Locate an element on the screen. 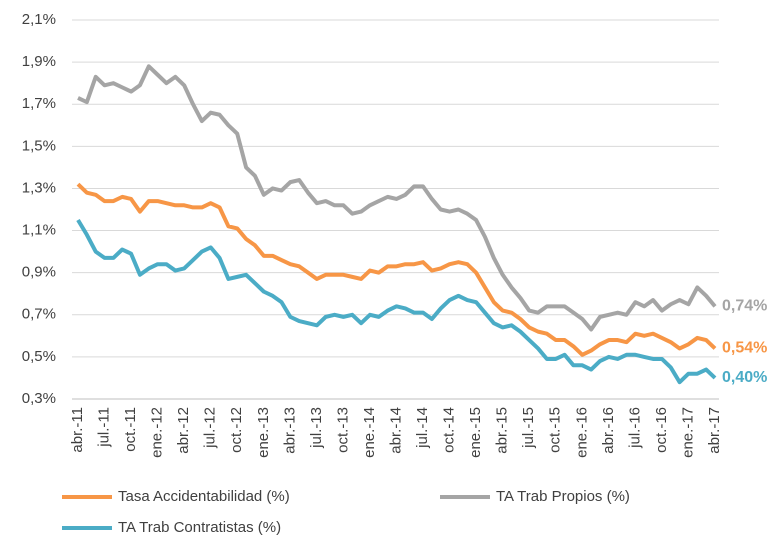 The image size is (773, 539). x-tick-label: ene.-13 is located at coordinates (263, 432).